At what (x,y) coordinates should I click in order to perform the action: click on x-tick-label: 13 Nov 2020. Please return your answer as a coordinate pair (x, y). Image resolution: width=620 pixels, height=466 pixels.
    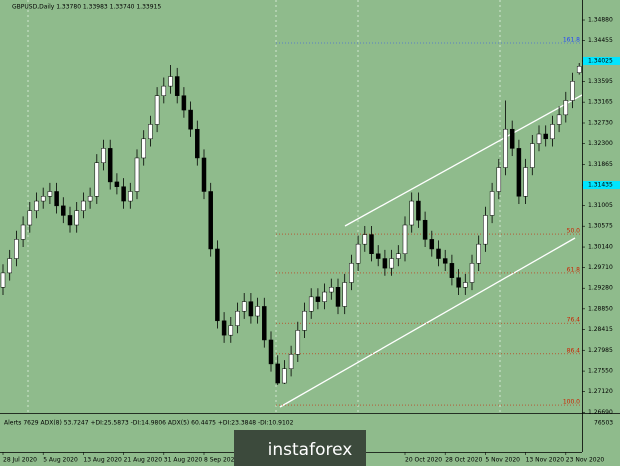
    Looking at the image, I should click on (545, 460).